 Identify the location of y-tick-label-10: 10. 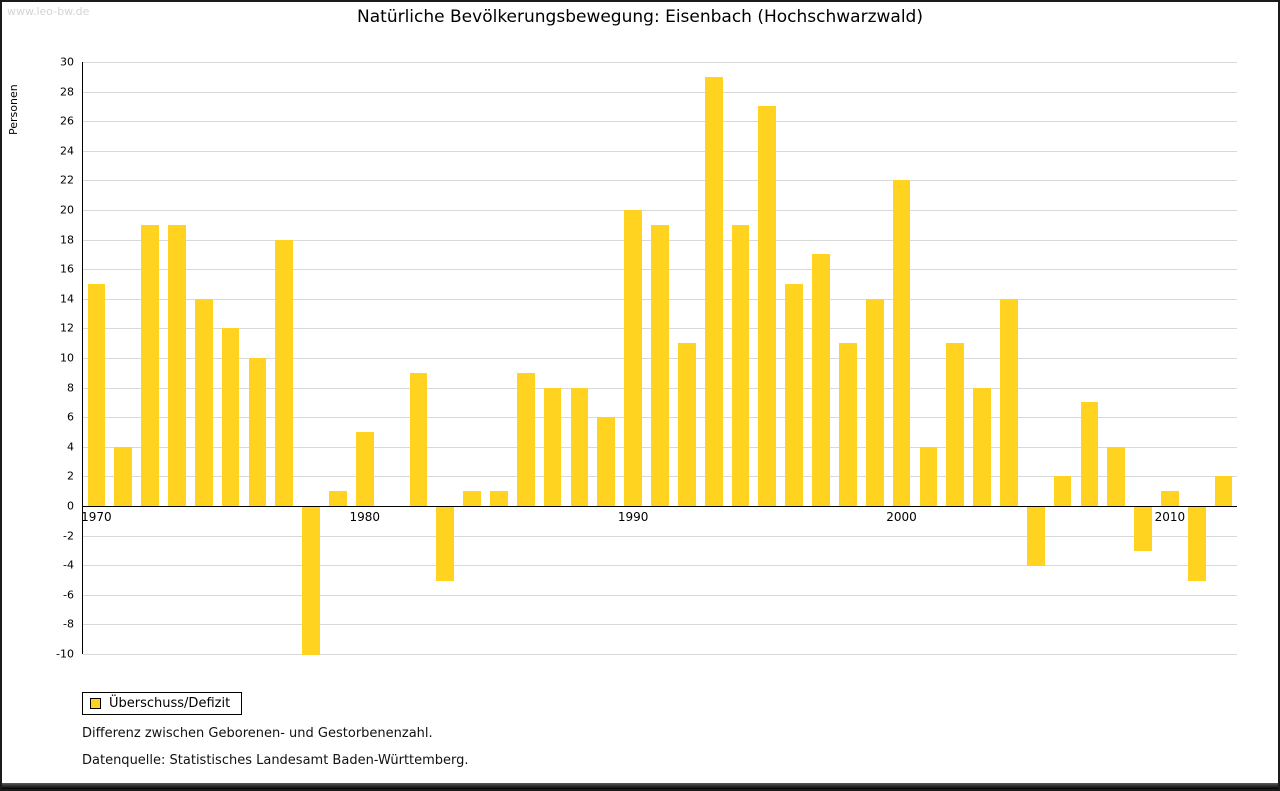
(67, 358).